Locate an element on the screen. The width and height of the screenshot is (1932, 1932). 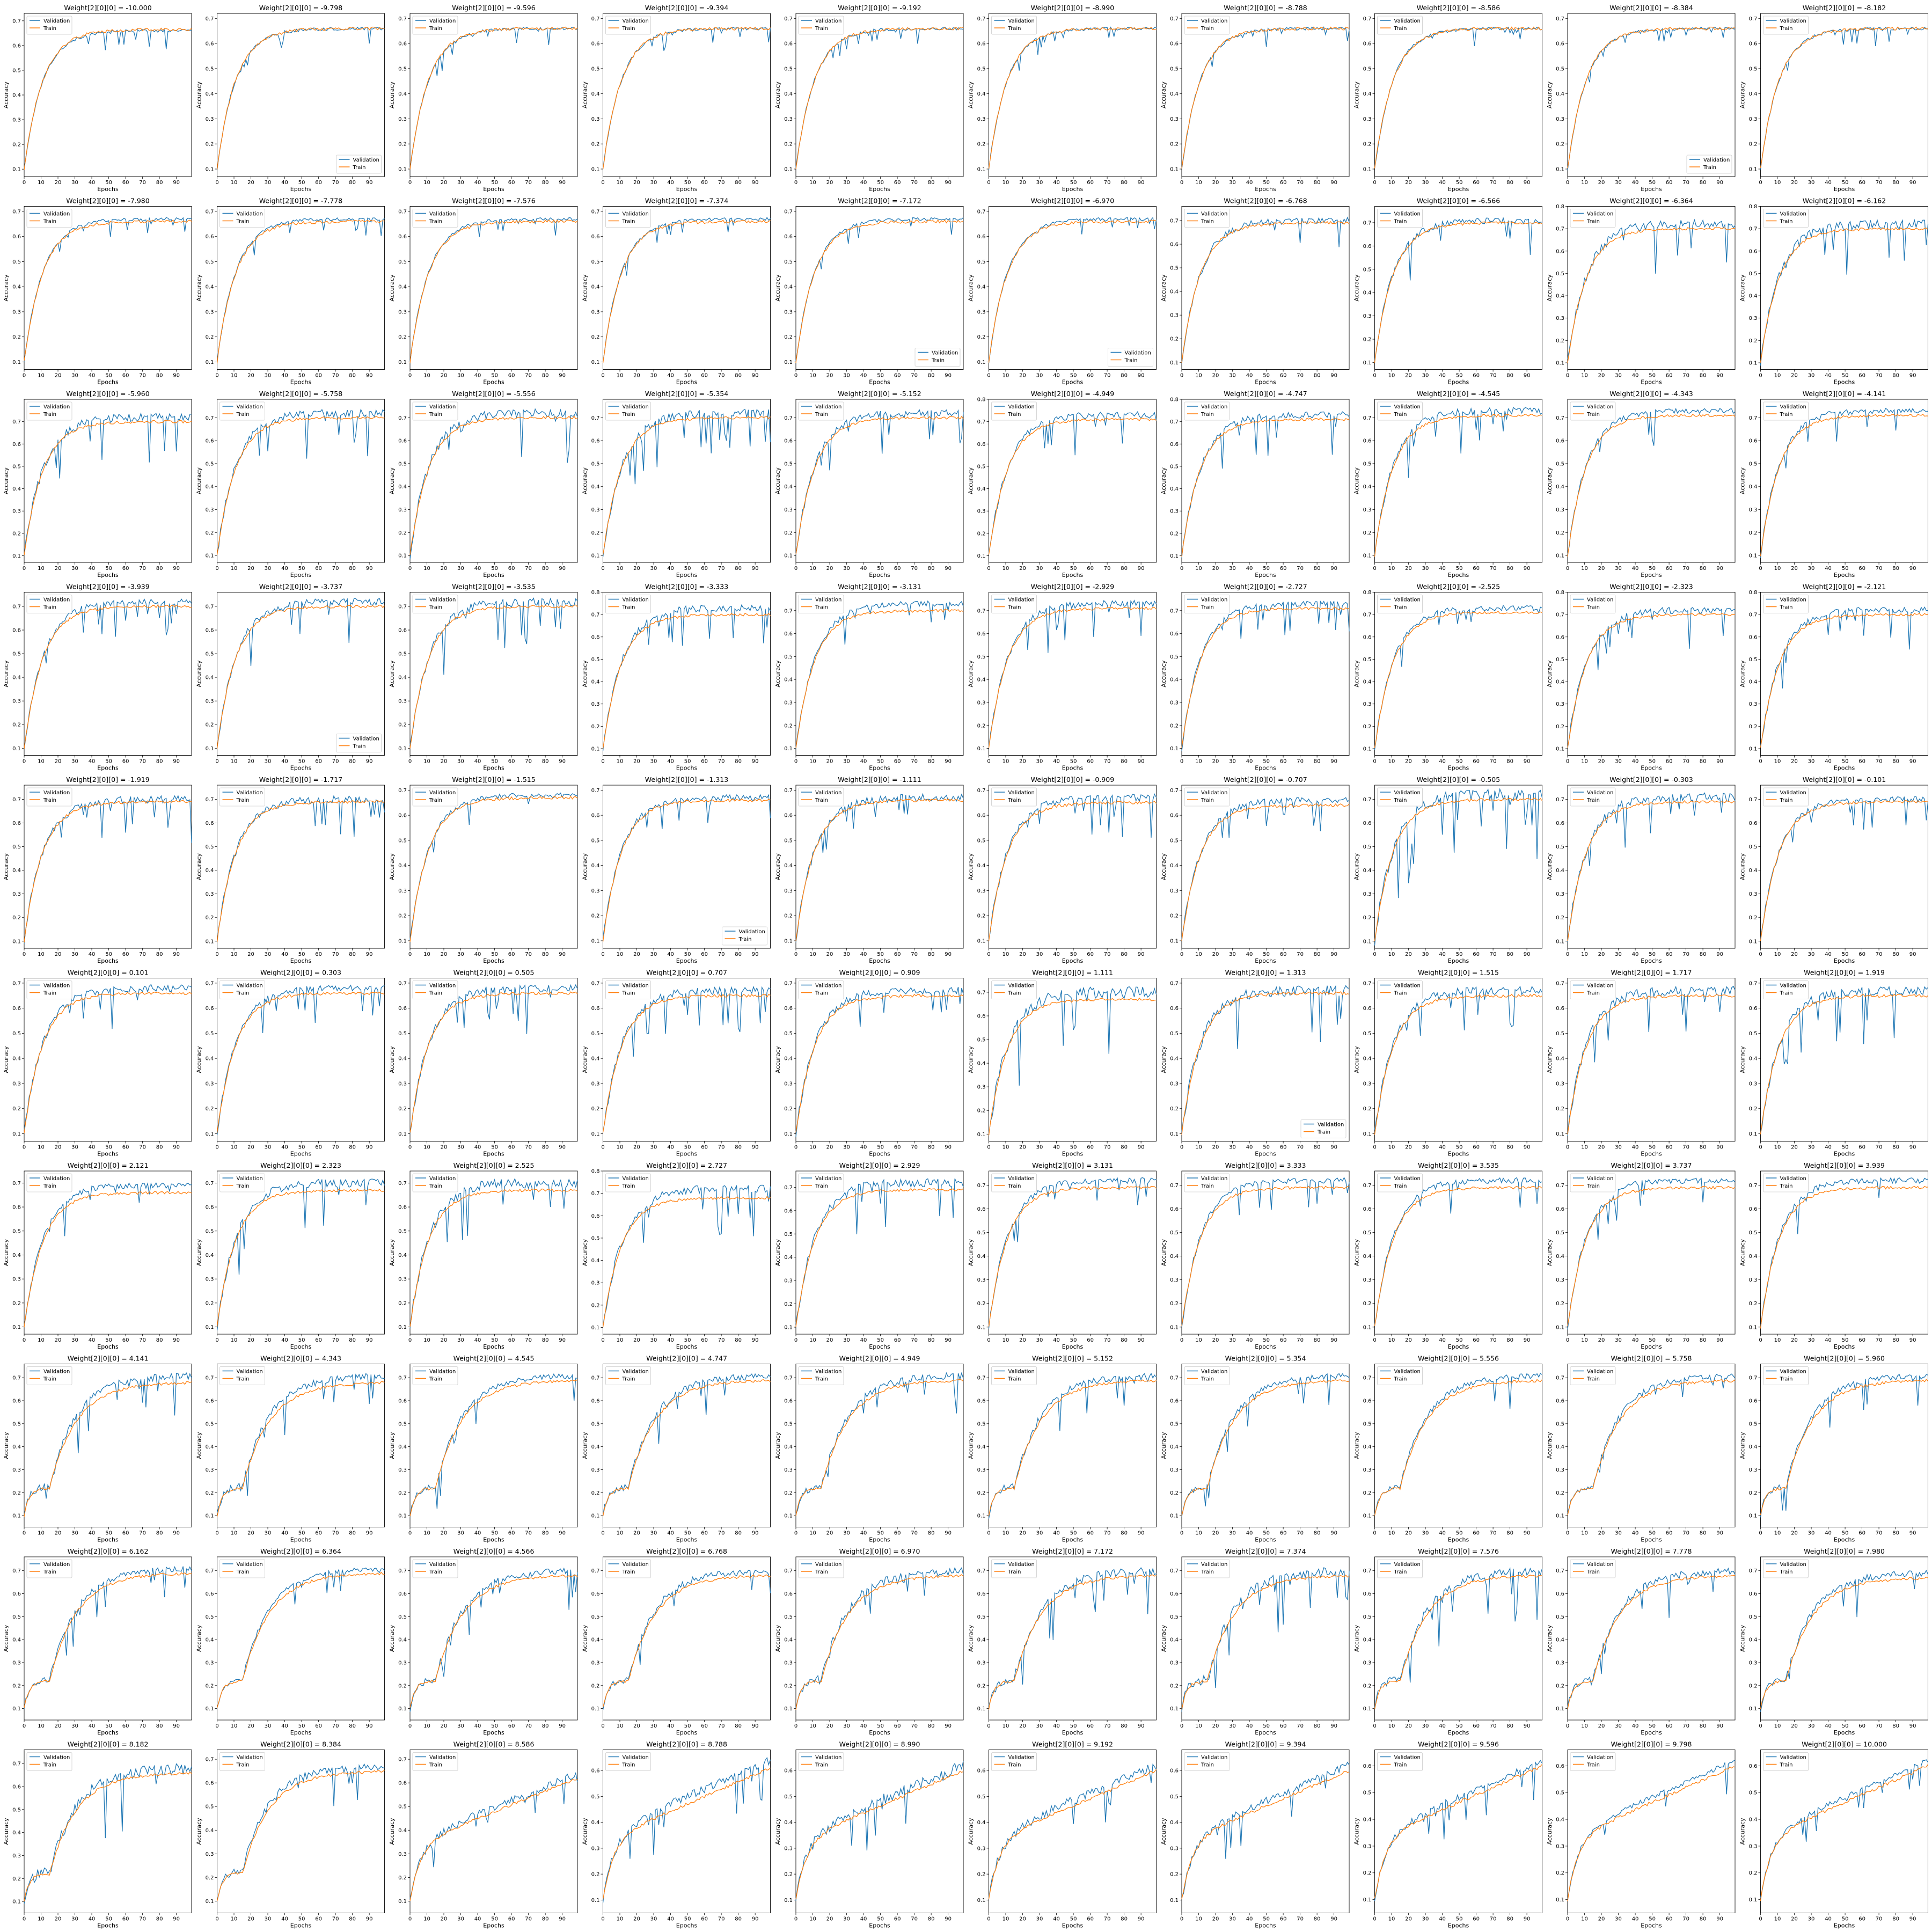
x-tick-label: 30 is located at coordinates (1425, 183).